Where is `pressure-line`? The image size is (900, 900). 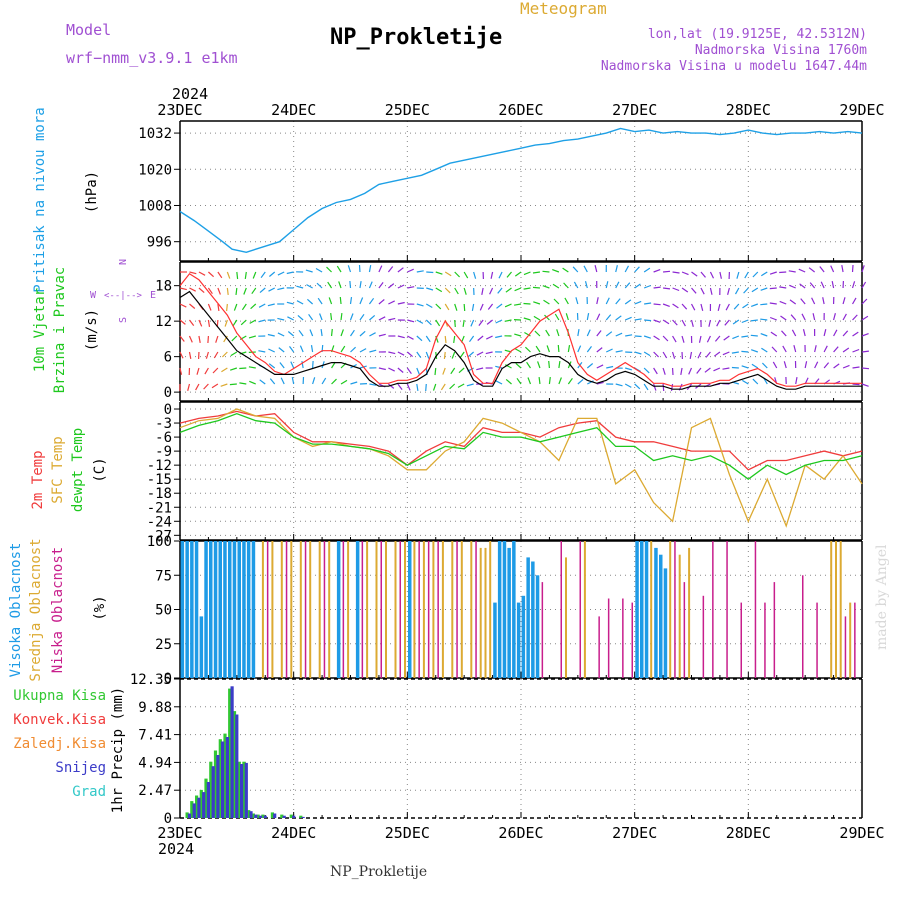
pressure-line is located at coordinates (521, 190).